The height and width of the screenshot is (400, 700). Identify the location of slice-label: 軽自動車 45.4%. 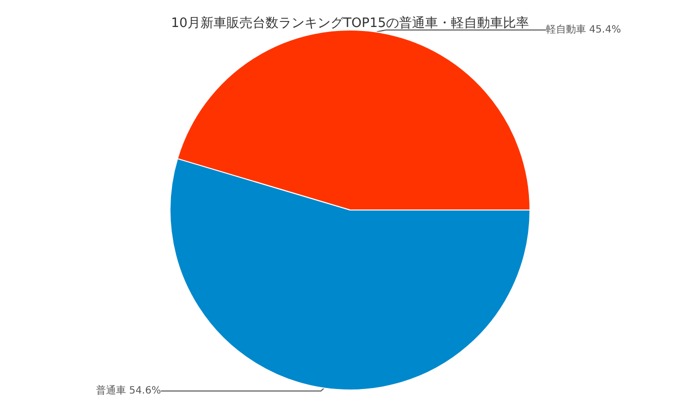
(583, 30).